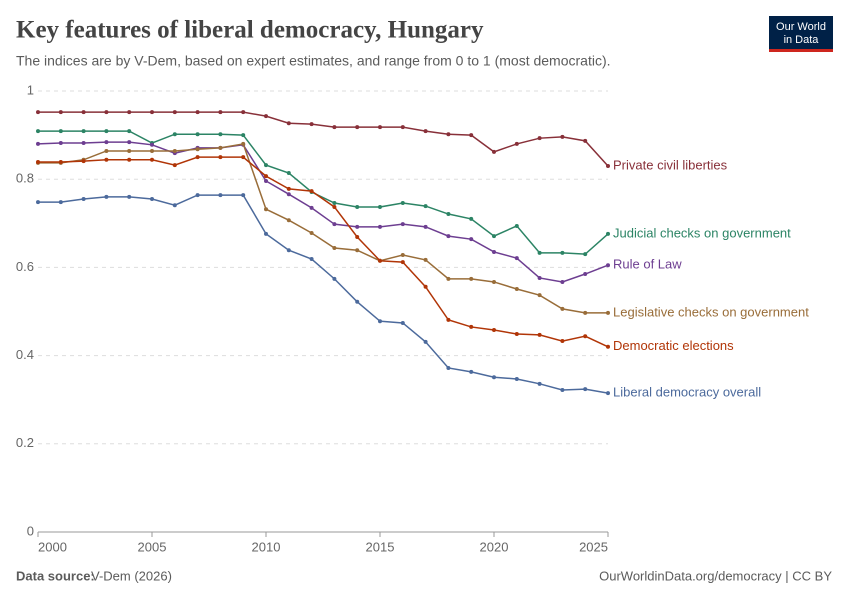  I want to click on y-tick-label: 1, so click(30, 89).